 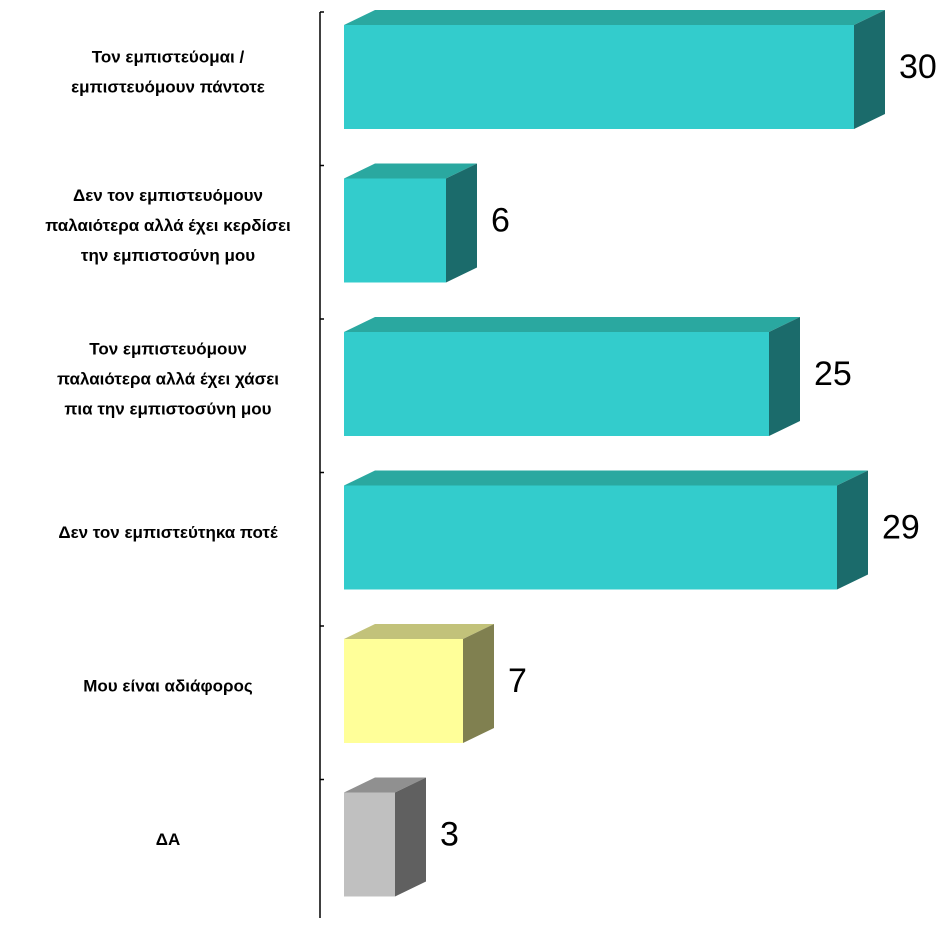 I want to click on category-label-line: Μου είναι αδιάφορος, so click(x=168, y=685).